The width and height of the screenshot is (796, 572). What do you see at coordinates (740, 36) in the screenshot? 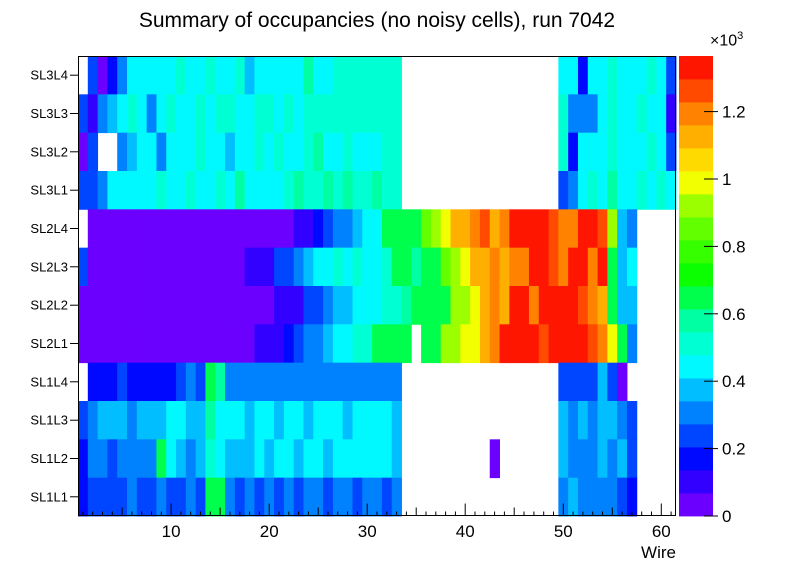
I see `scale-exponent: 3` at bounding box center [740, 36].